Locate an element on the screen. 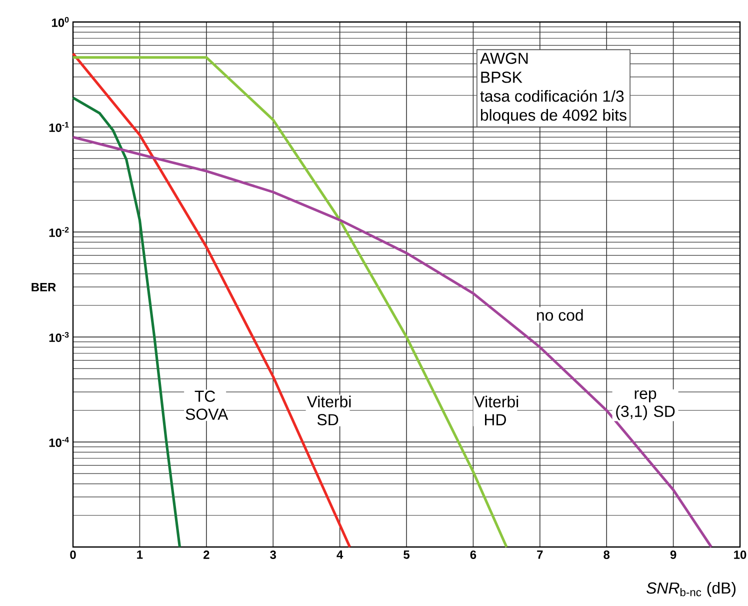 Image resolution: width=748 pixels, height=606 pixels. annotation: AWGN is located at coordinates (504, 58).